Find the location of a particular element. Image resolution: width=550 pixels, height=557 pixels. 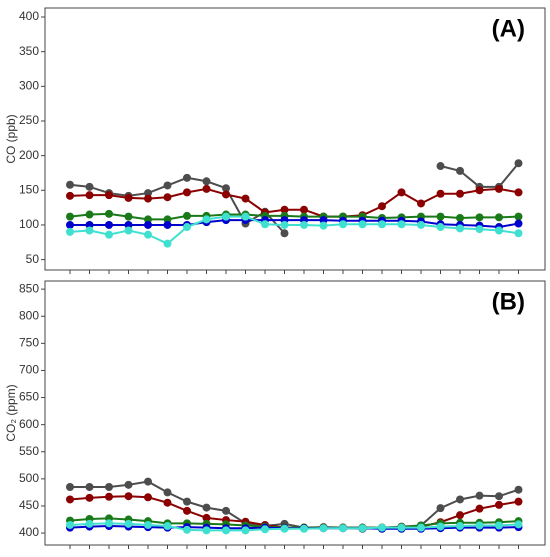

y-tick-label: 500 is located at coordinates (29, 478).